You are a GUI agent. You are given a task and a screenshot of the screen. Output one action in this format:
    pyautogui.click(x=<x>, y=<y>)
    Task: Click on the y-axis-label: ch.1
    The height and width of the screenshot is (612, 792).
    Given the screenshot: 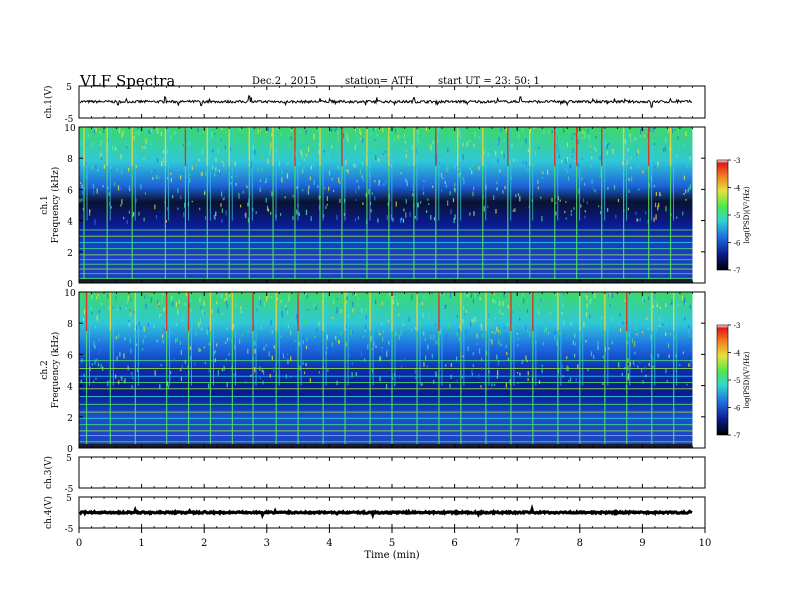 What is the action you would take?
    pyautogui.click(x=45, y=204)
    